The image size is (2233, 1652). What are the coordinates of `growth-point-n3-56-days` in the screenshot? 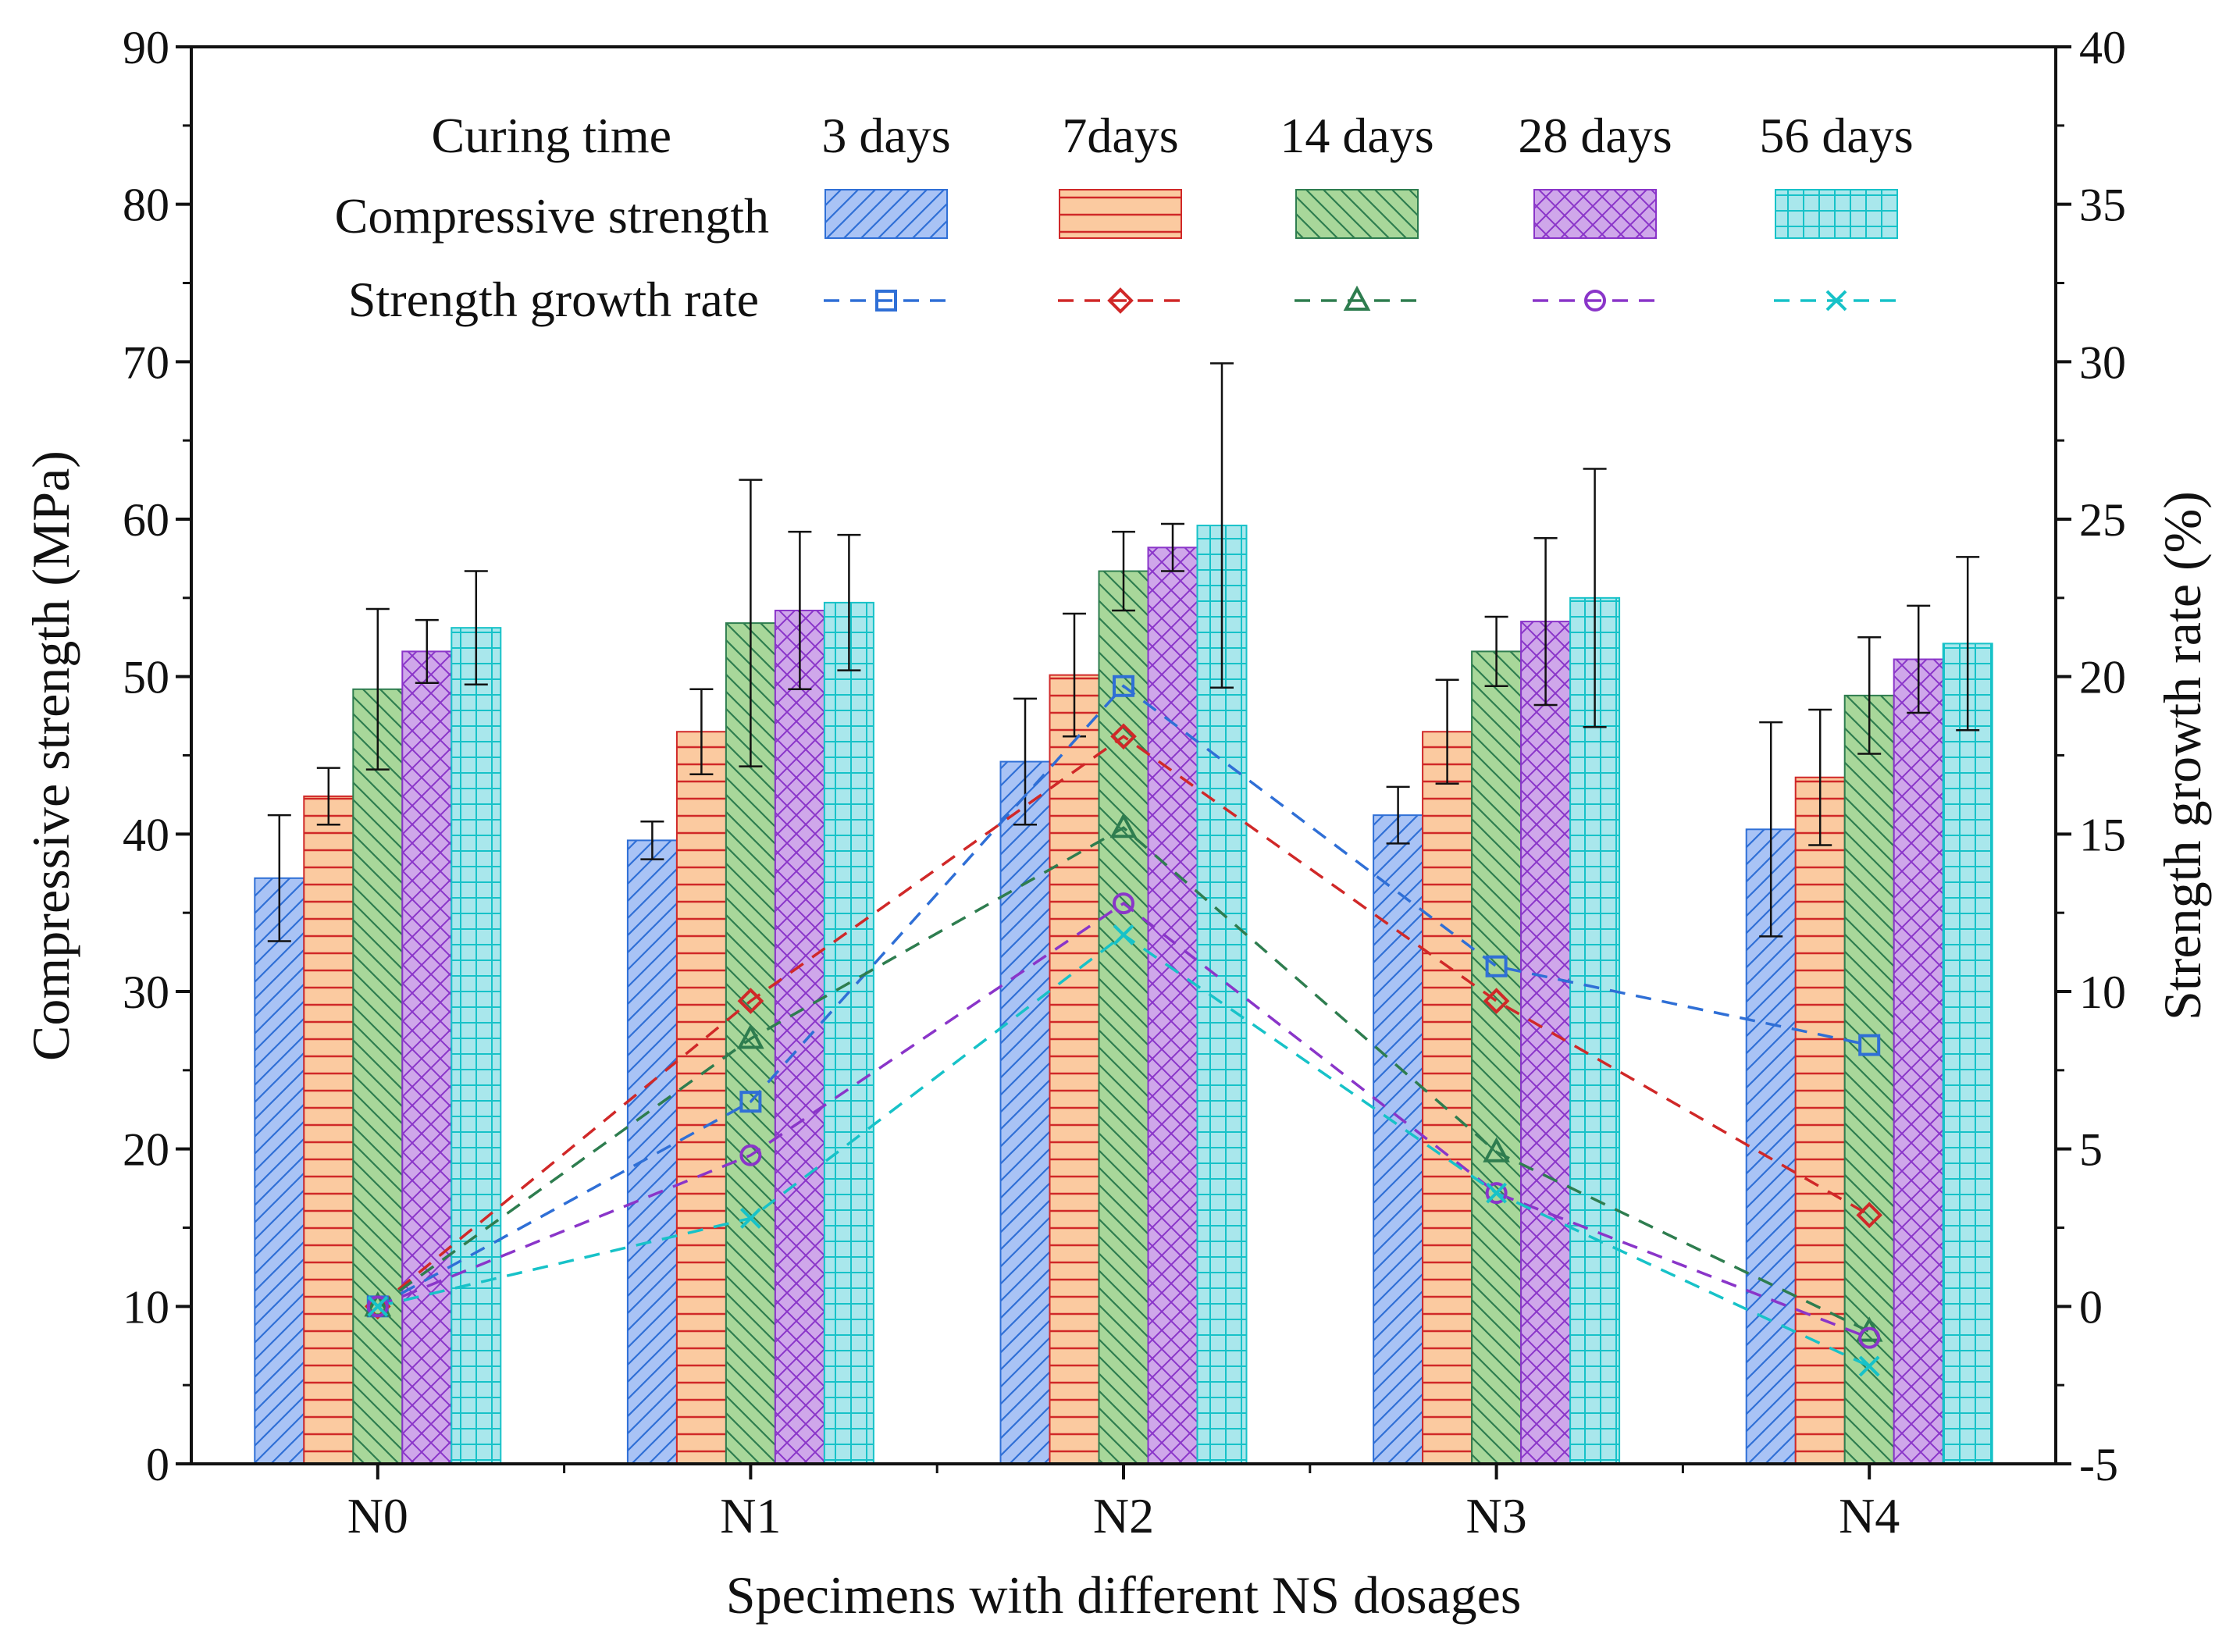 It's located at (1497, 1193).